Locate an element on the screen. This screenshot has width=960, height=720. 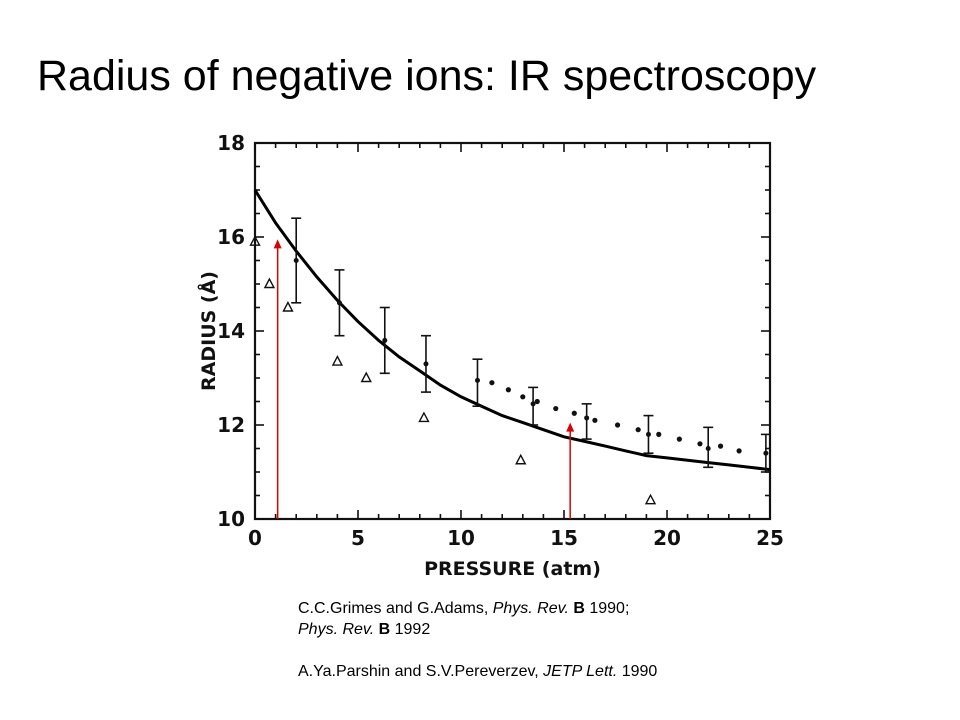
x-axis-label: PRESSURE (atm) is located at coordinates (512, 569).